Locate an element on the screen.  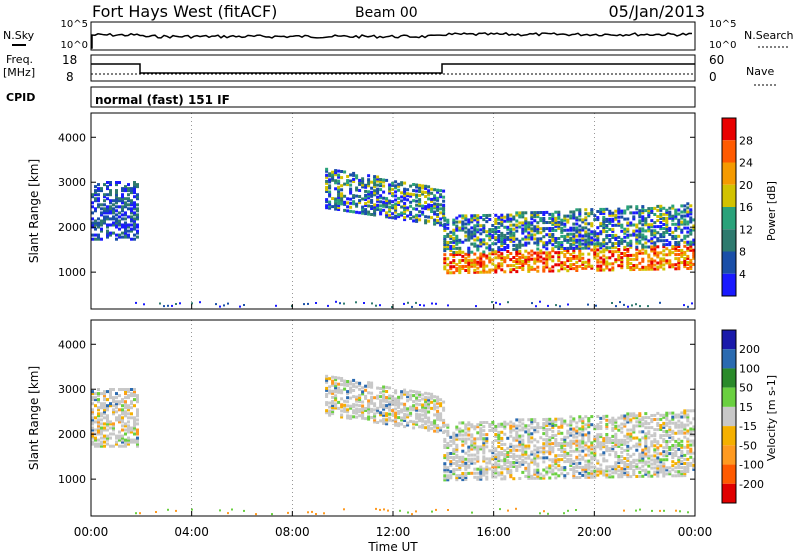
freq-series-line is located at coordinates (393, 68).